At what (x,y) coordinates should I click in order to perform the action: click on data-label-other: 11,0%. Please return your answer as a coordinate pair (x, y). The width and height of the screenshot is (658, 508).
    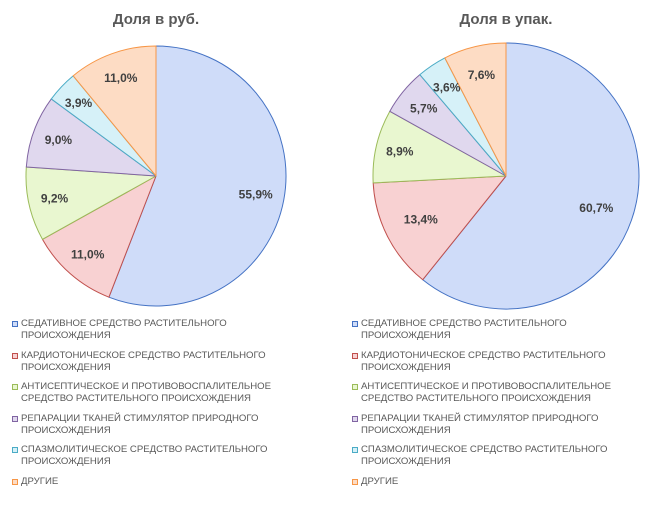
    Looking at the image, I should click on (121, 78).